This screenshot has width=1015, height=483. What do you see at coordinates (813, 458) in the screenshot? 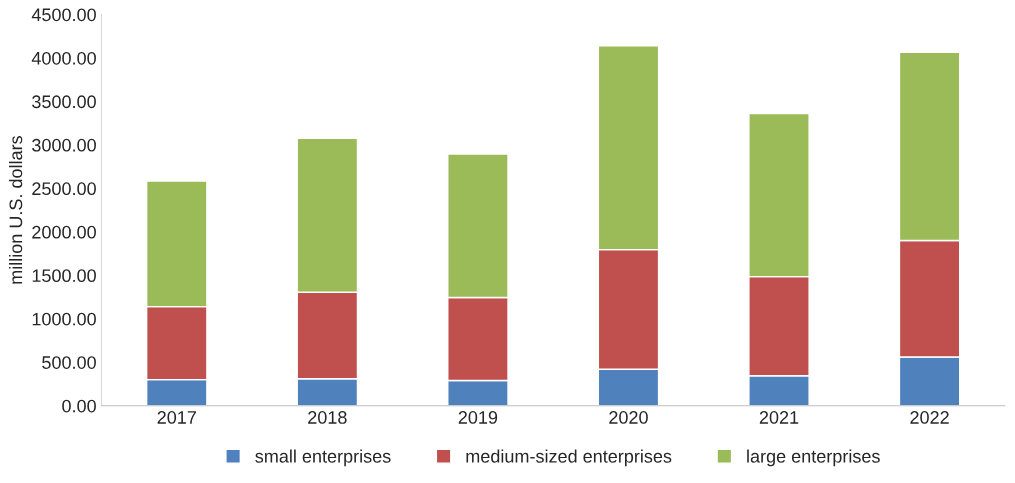
I see `legend-label: large enterprises` at bounding box center [813, 458].